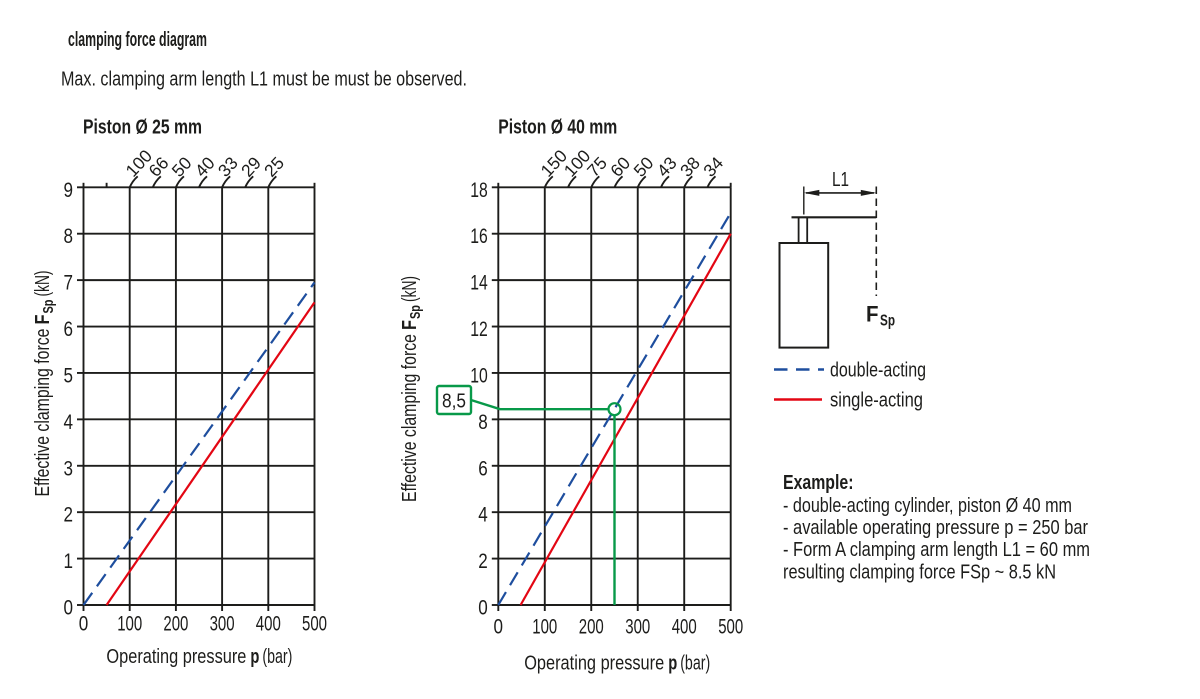 The image size is (1200, 699). I want to click on svg-text: 7, so click(69, 283).